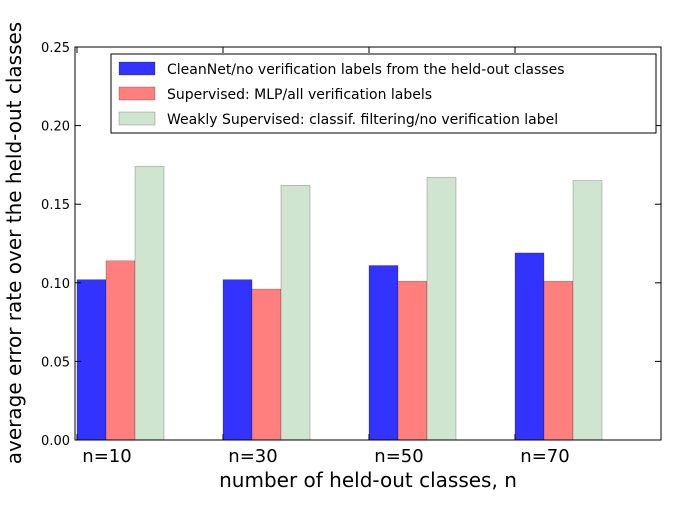 This screenshot has width=676, height=507. What do you see at coordinates (295, 313) in the screenshot?
I see `bar-3-n=30` at bounding box center [295, 313].